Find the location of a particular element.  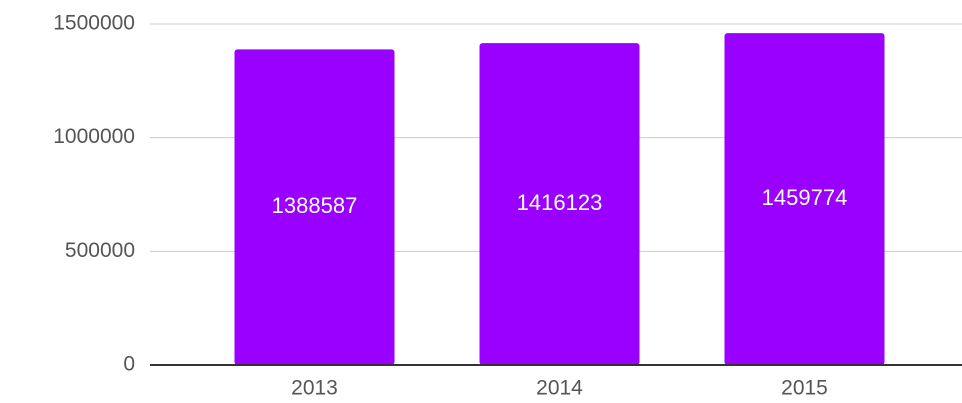

data-label: 1388587 is located at coordinates (315, 205).